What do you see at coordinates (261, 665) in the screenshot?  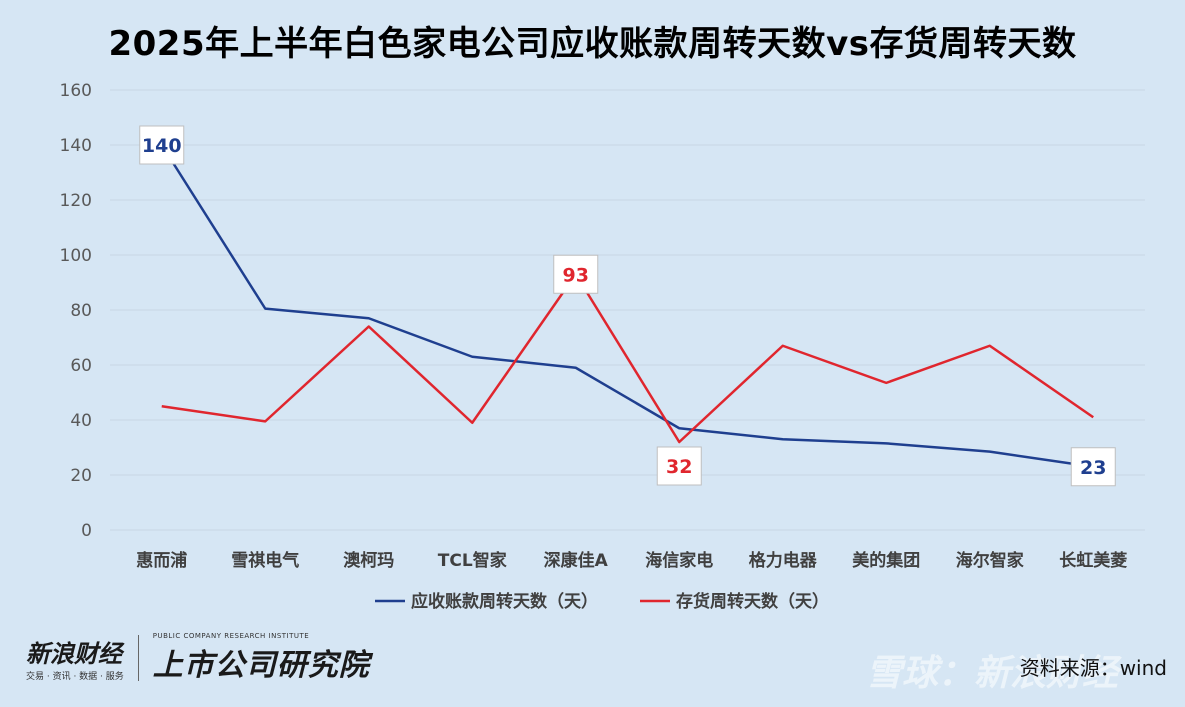 I see `institute-name: 上市公司研究院` at bounding box center [261, 665].